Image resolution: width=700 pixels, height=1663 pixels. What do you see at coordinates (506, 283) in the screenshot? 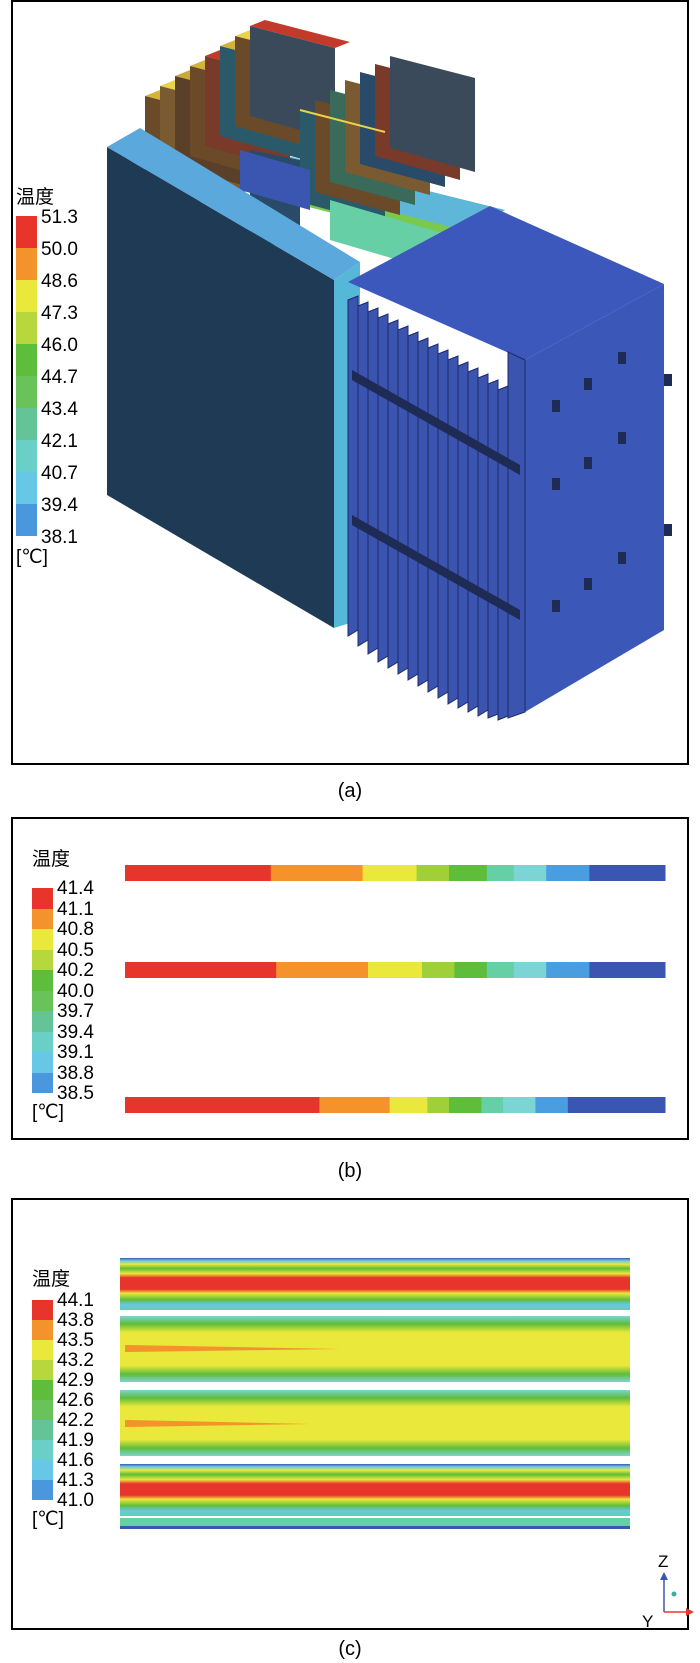
I see `heat-sink-top` at bounding box center [506, 283].